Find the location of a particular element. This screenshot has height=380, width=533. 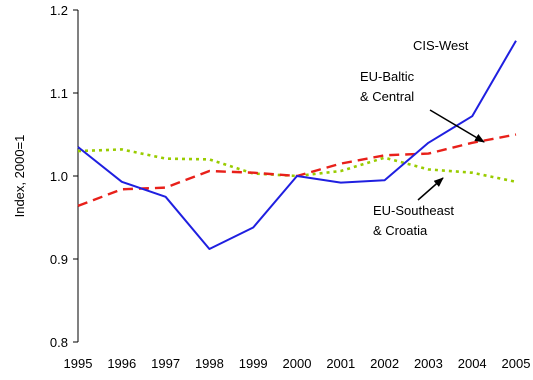

series-line-southeast is located at coordinates (297, 166).